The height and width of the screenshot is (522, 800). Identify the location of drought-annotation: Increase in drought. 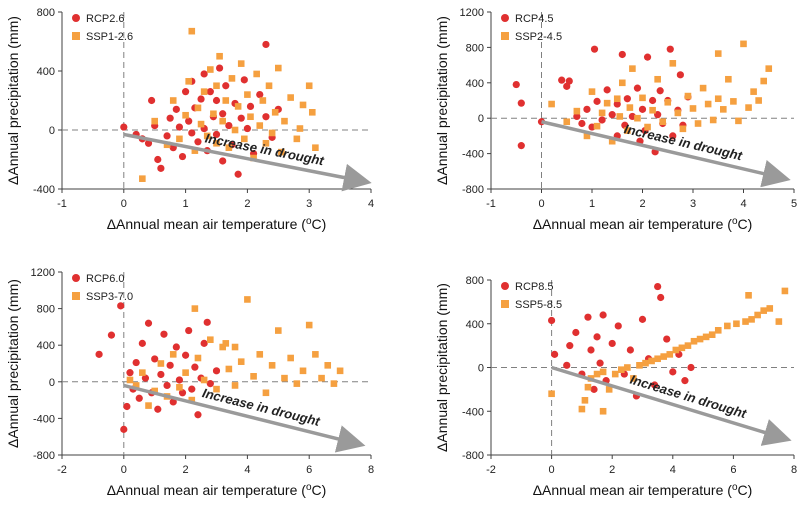
(261, 407).